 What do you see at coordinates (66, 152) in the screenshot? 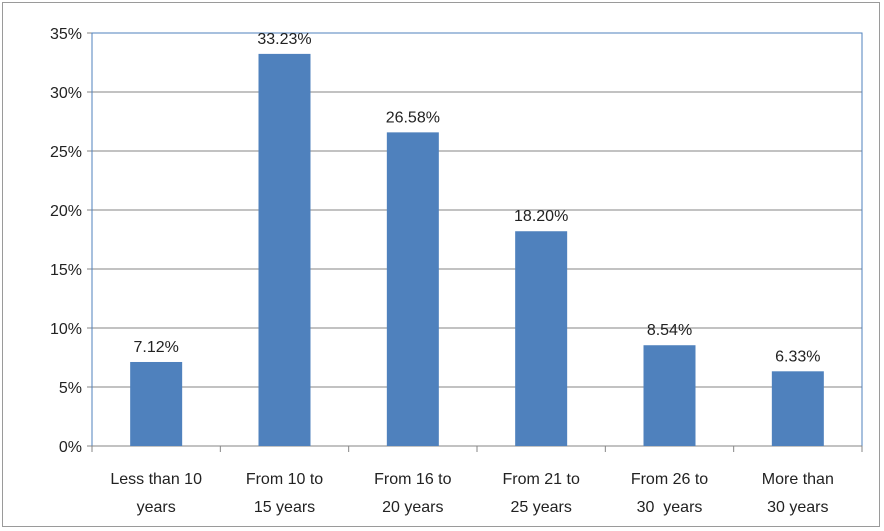
I see `y-tick-label: 25%` at bounding box center [66, 152].